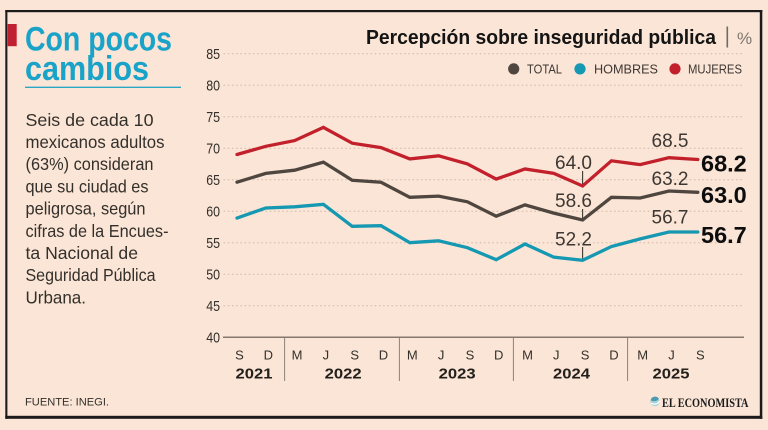 The width and height of the screenshot is (768, 430). What do you see at coordinates (671, 374) in the screenshot?
I see `svg-text: 2025` at bounding box center [671, 374].